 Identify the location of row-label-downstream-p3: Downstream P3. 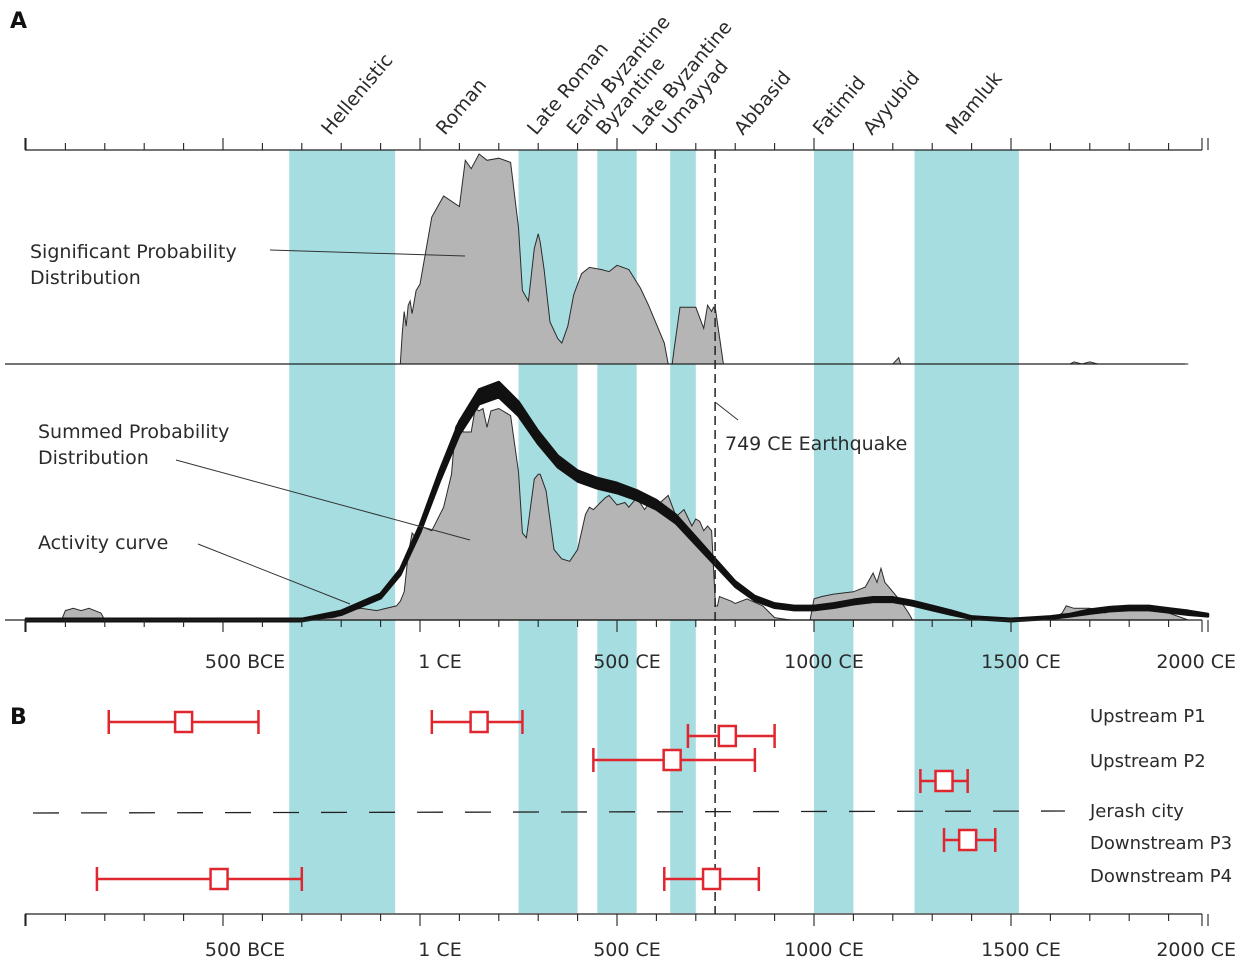
(1161, 843).